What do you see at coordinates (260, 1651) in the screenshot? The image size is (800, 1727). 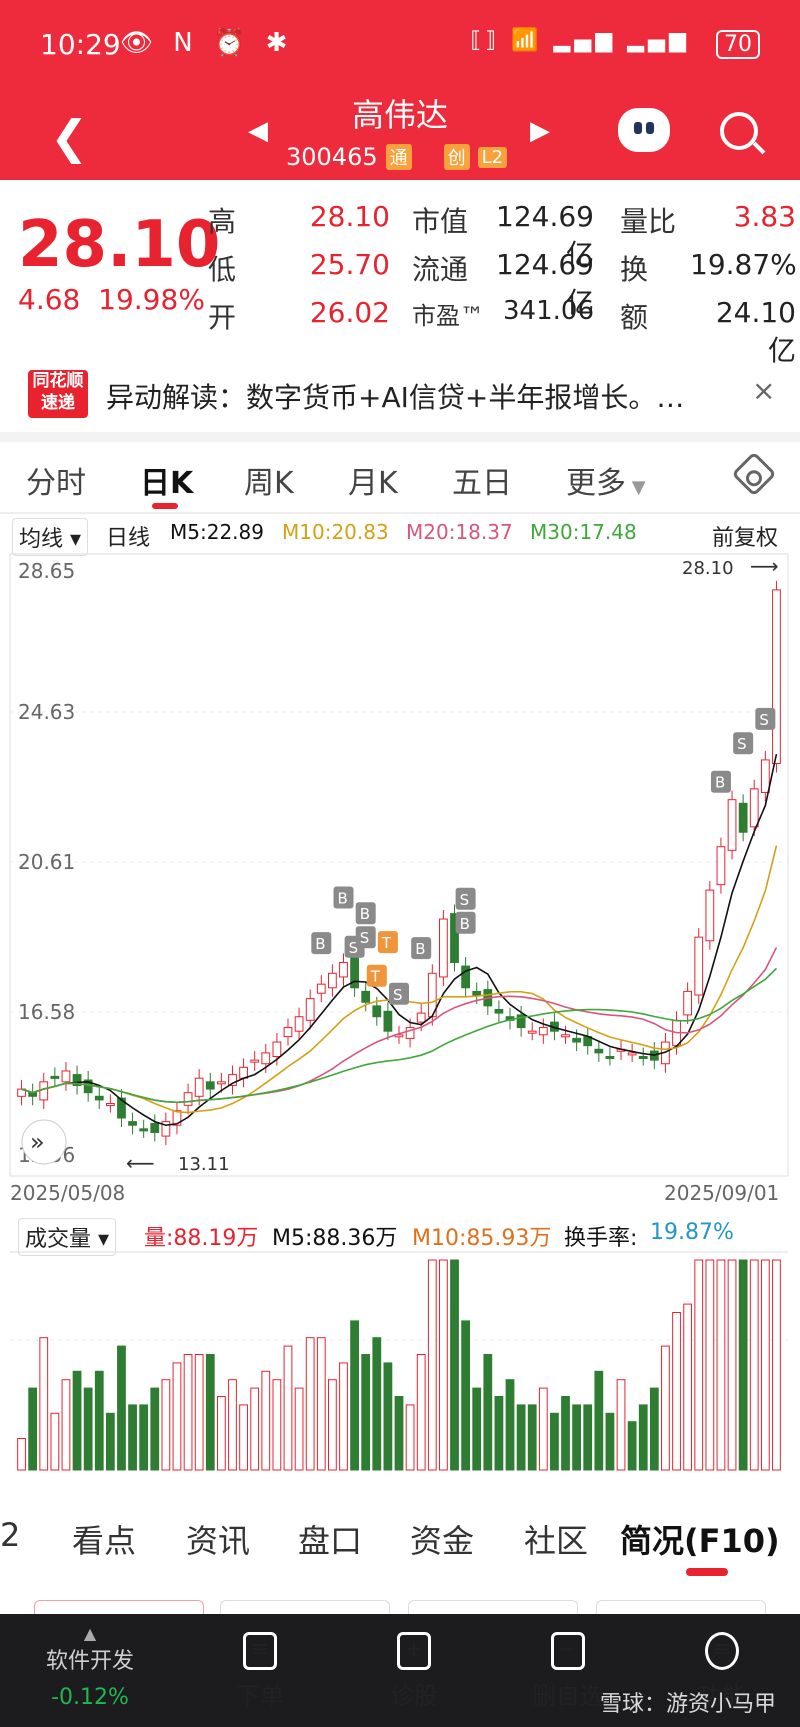 I see `order-icon: ≡` at bounding box center [260, 1651].